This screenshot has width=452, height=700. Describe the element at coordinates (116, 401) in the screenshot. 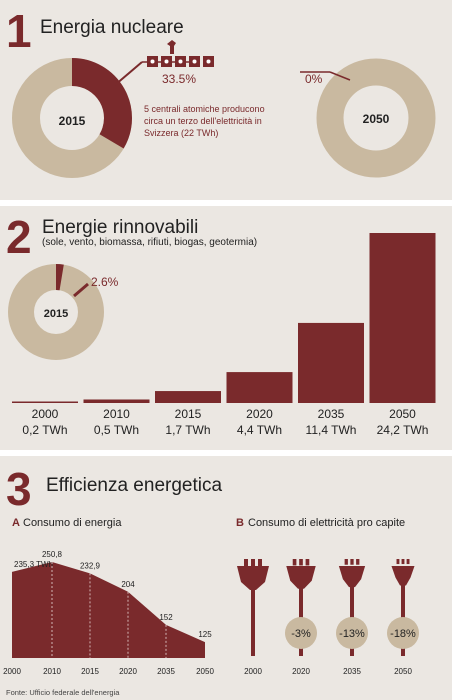

I see `bar-2010` at that location.